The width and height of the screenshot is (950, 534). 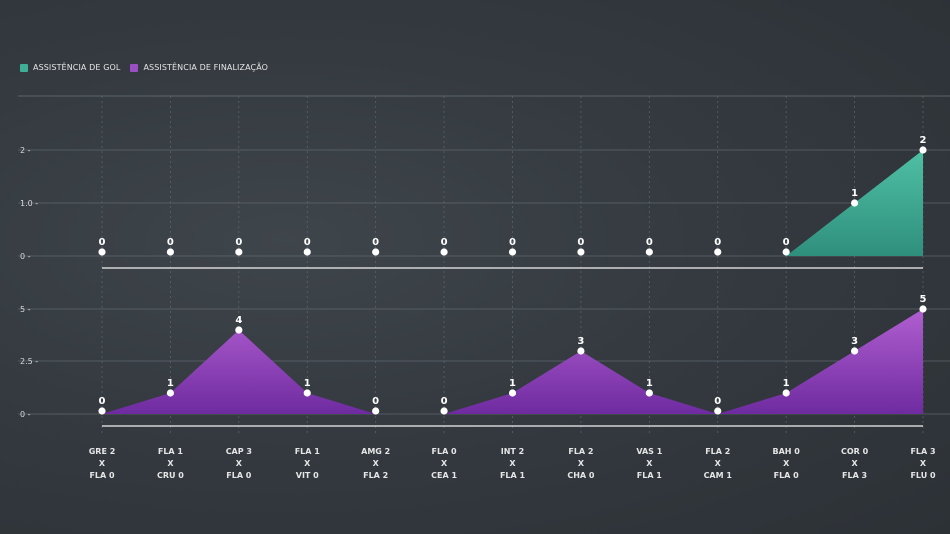 What do you see at coordinates (923, 299) in the screenshot?
I see `data-label: 5` at bounding box center [923, 299].